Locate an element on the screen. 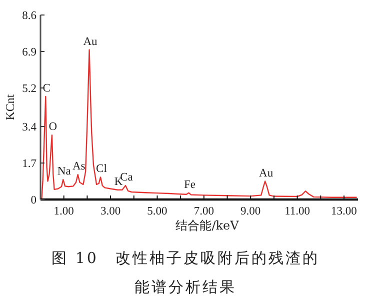  annotation: Ca is located at coordinates (126, 178).